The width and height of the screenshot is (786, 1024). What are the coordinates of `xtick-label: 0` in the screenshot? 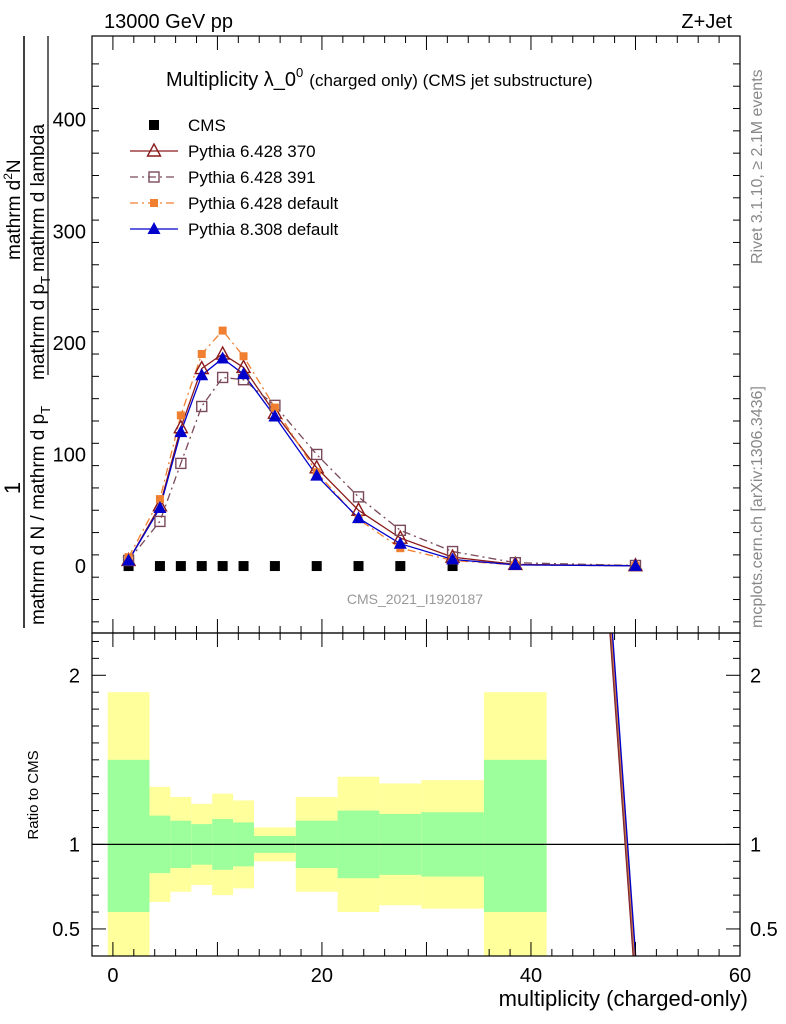 It's located at (112, 976).